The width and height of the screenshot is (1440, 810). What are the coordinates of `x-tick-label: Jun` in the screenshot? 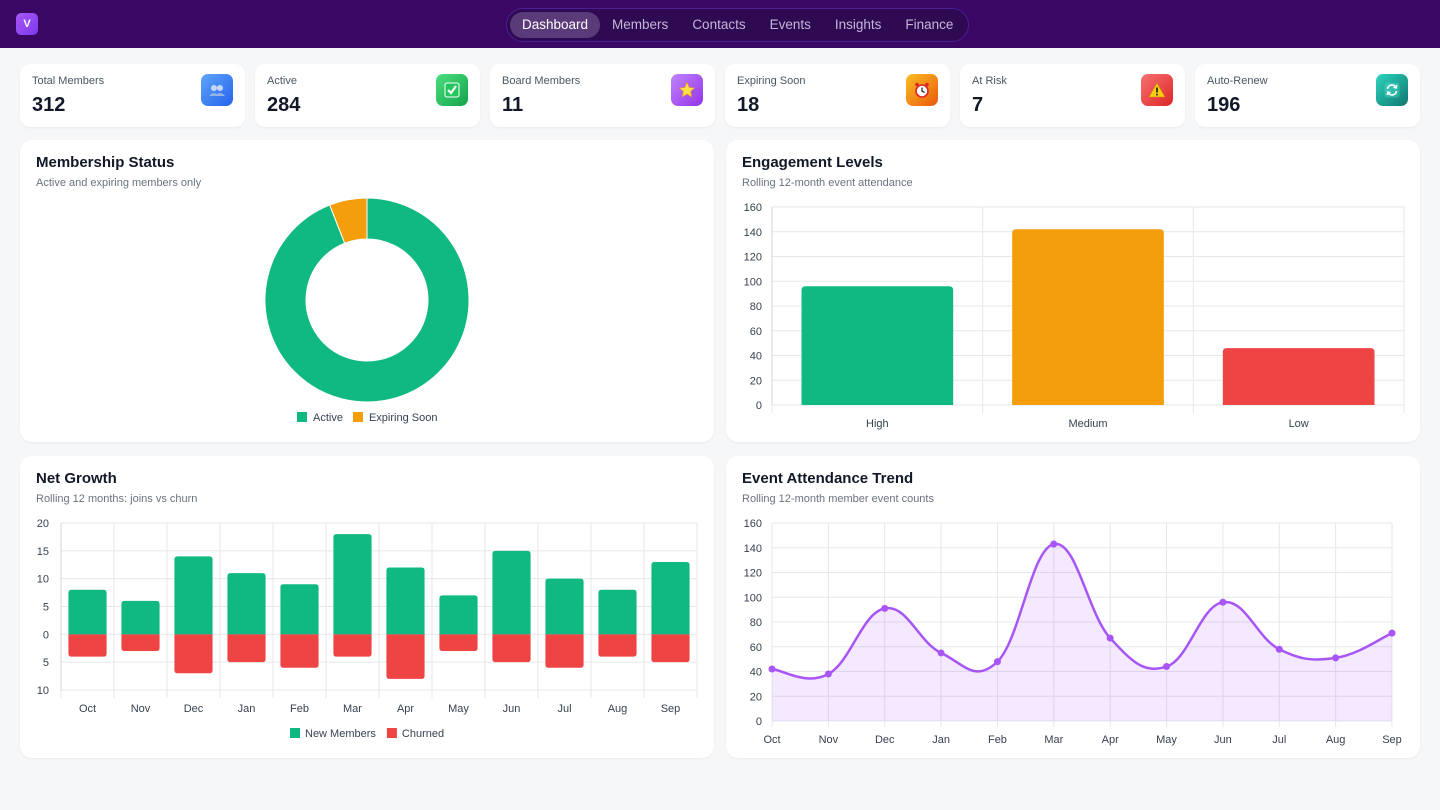 It's located at (1223, 740).